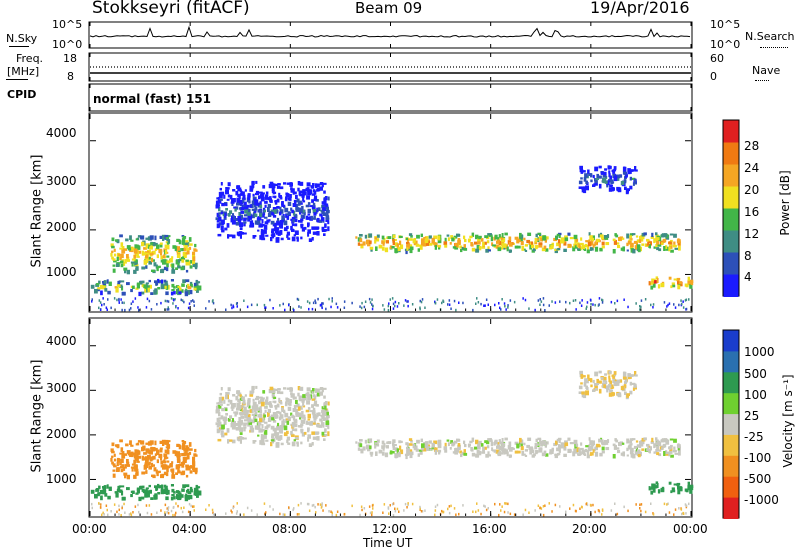 This screenshot has width=800, height=554. Describe the element at coordinates (189, 529) in the screenshot. I see `xtick-1: 04:00` at that location.